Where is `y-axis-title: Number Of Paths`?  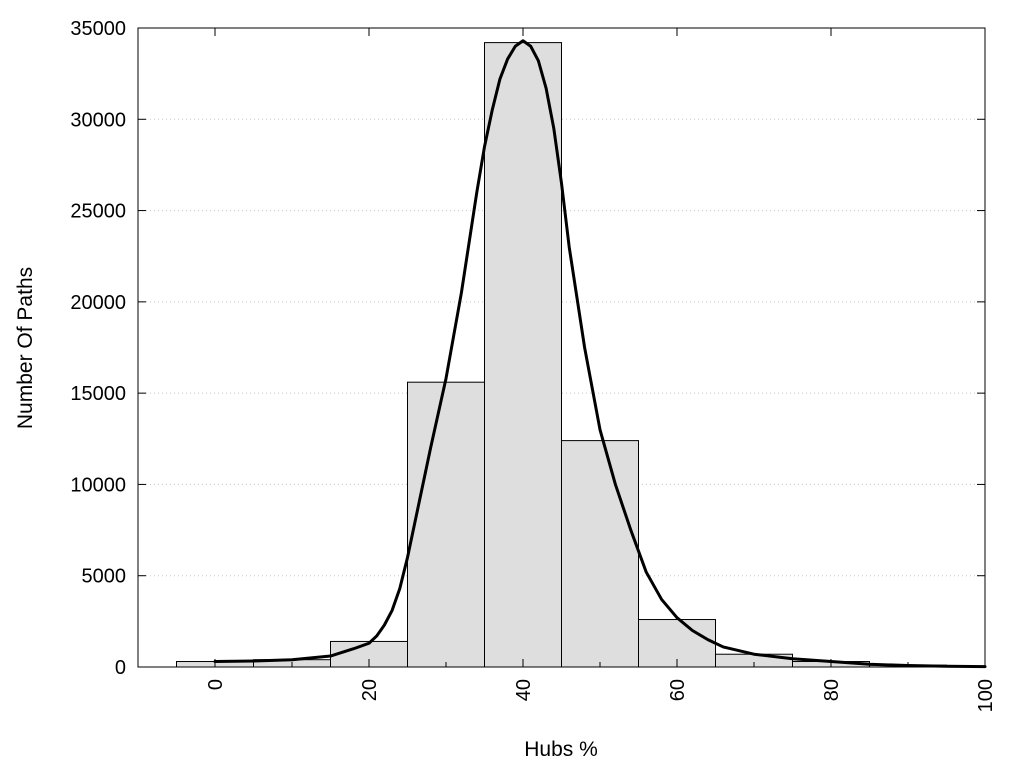 y-axis-title: Number Of Paths is located at coordinates (25, 348).